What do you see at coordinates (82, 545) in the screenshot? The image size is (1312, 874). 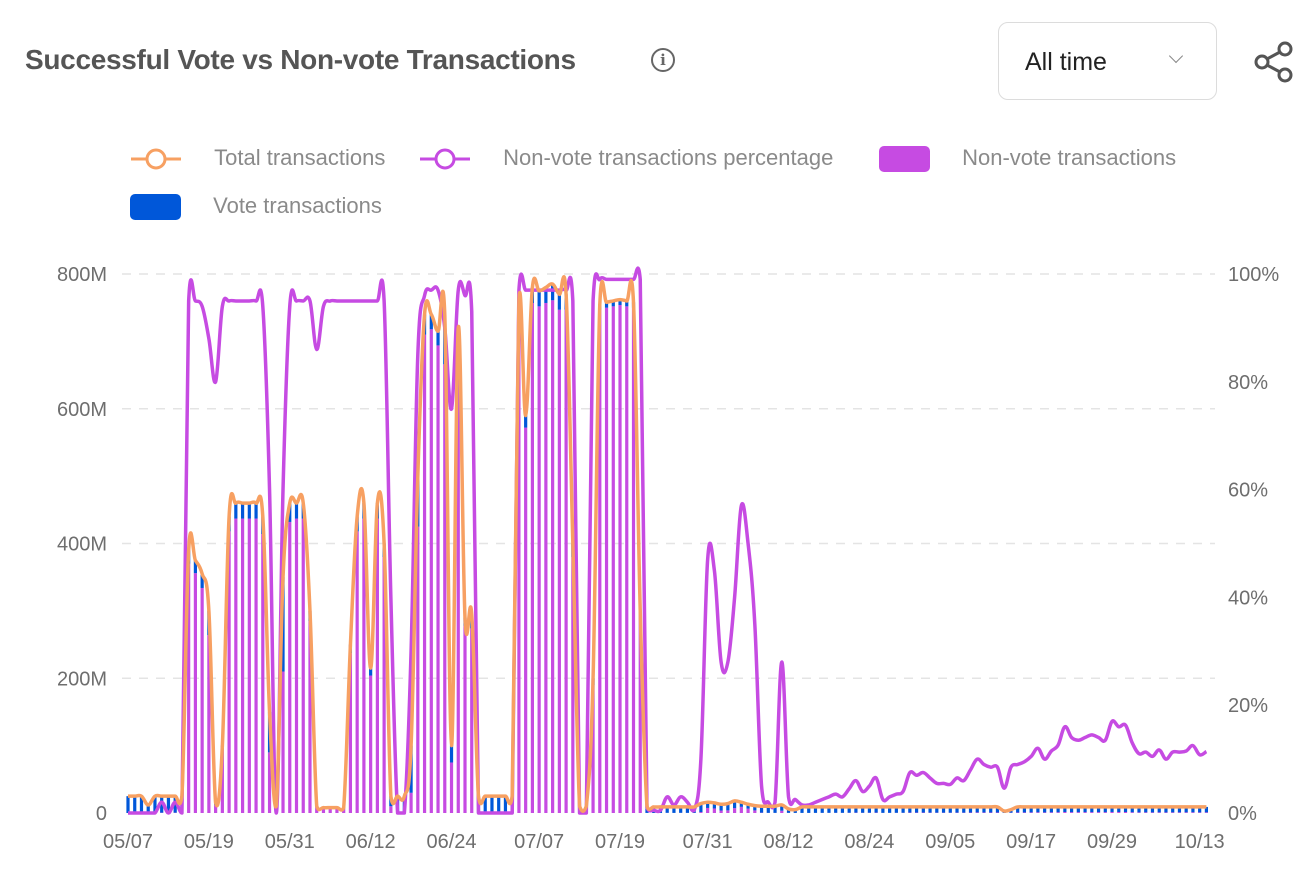 I see `y-left-tick-label: 400M` at bounding box center [82, 545].